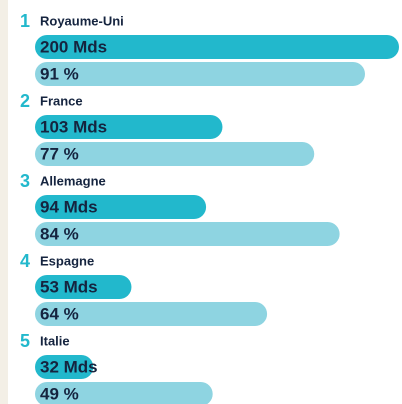 This screenshot has width=402, height=404. Describe the element at coordinates (25, 101) in the screenshot. I see `rank: 2` at that location.